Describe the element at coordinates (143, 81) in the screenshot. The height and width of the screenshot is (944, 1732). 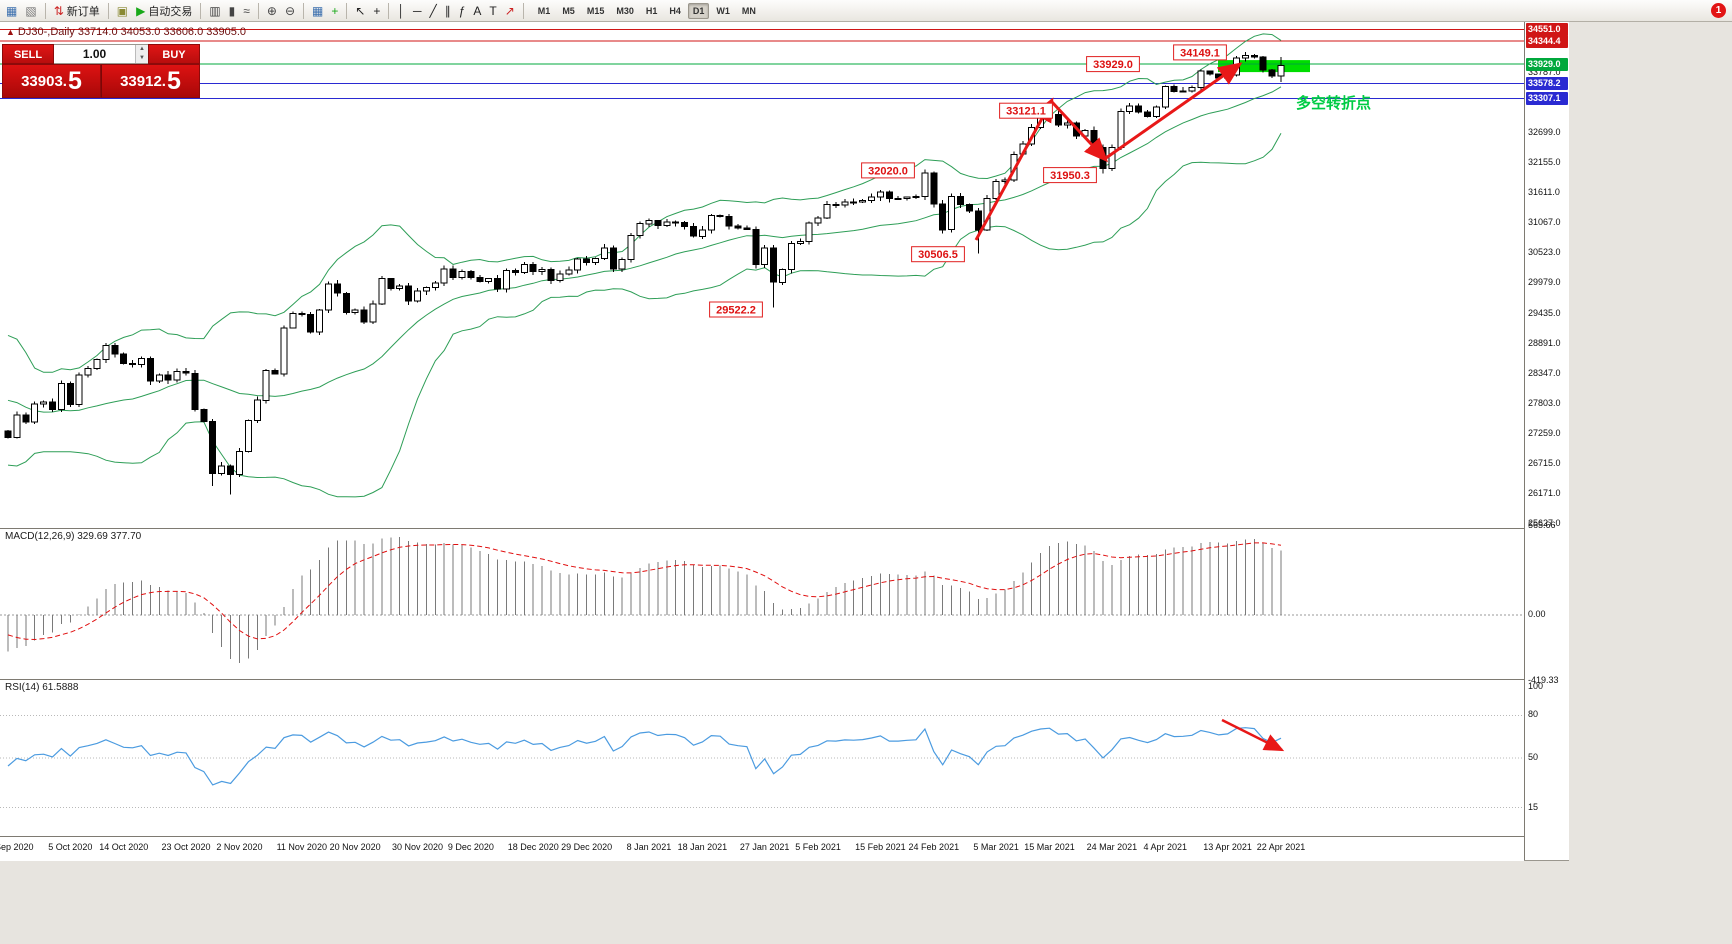
I see `buy-price: 33912.` at that location.